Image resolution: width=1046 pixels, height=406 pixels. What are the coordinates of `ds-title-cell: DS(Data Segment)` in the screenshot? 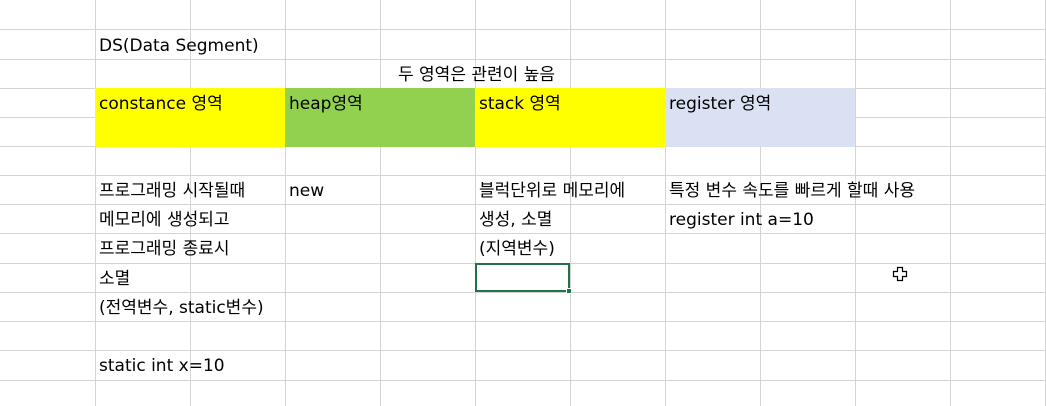 It's located at (179, 46).